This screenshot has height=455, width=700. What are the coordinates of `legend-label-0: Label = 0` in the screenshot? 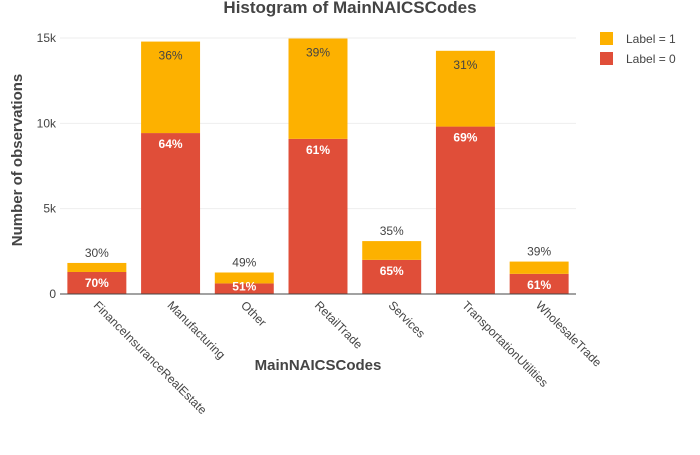 It's located at (651, 59).